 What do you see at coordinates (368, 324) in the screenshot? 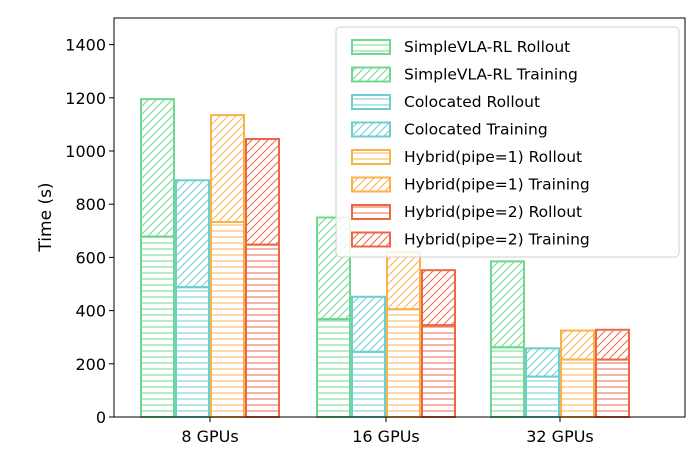
I see `bar-colocated-training-16-gpus` at bounding box center [368, 324].